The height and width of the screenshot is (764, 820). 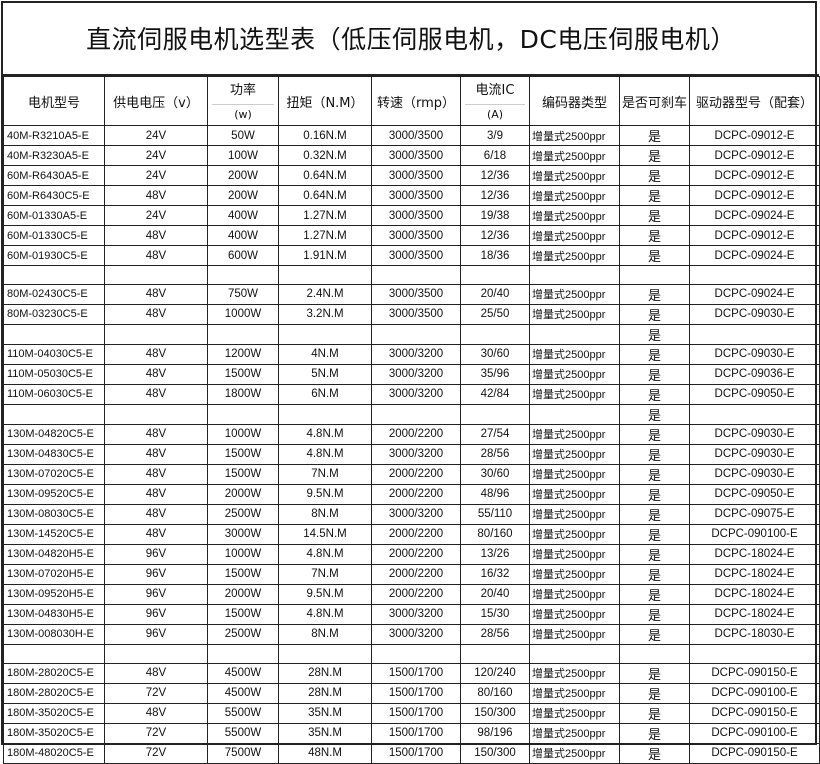 I want to click on cell-torque: 35N.M, so click(x=325, y=713).